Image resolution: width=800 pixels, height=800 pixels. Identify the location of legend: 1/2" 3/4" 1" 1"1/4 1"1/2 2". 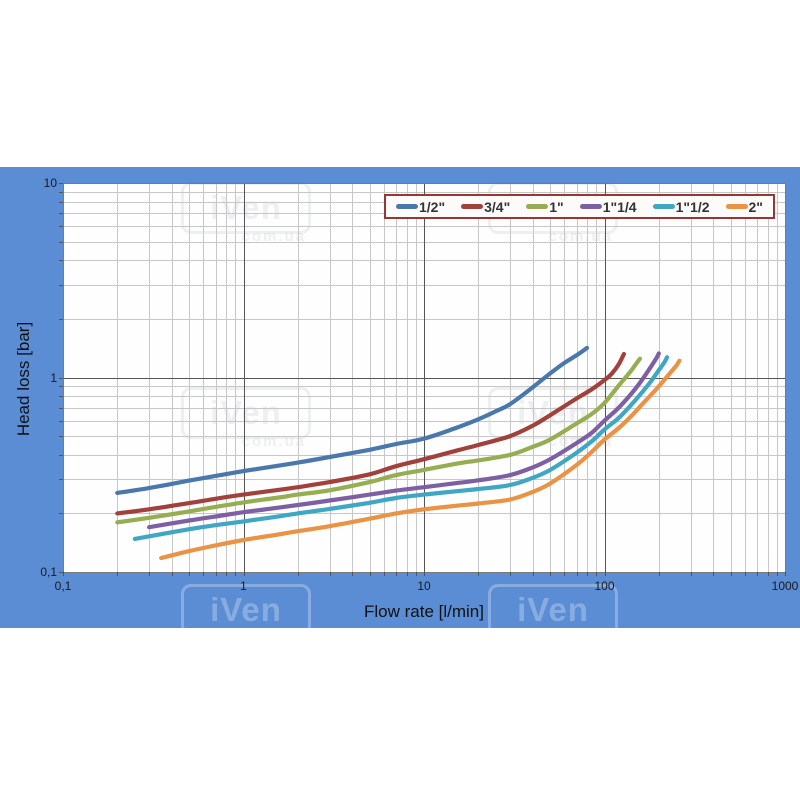
(579, 206).